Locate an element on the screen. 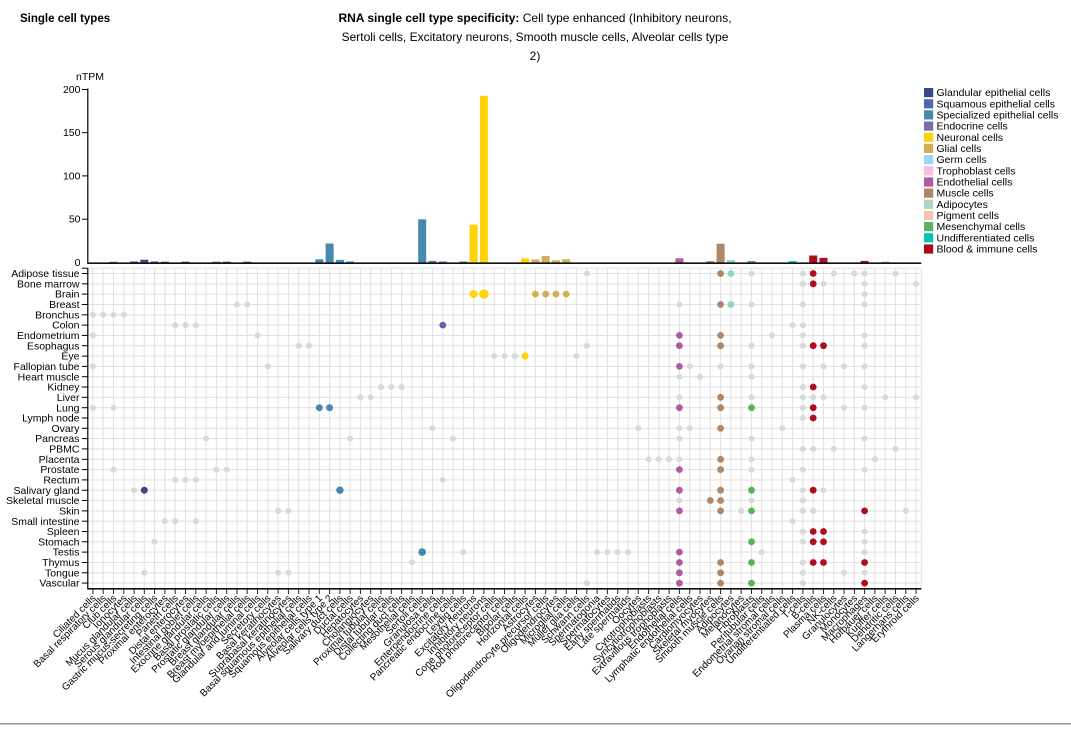 This screenshot has height=730, width=1071. svg-text: Undifferentiated cells is located at coordinates (986, 238).